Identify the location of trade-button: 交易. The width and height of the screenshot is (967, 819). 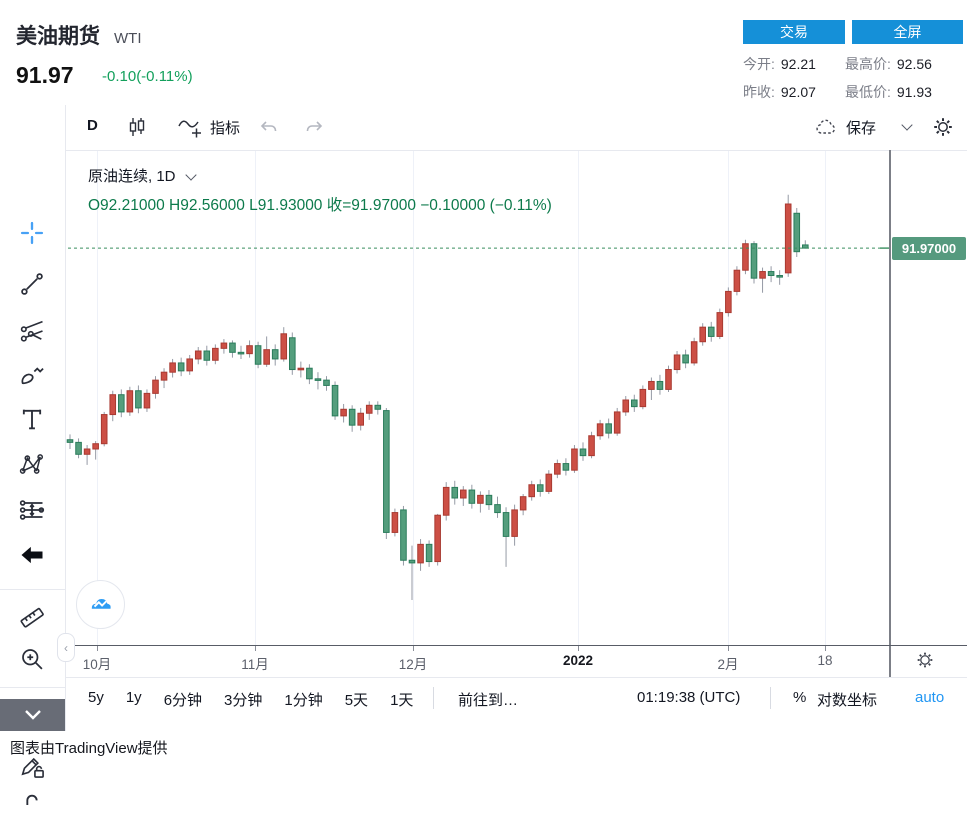
(794, 32).